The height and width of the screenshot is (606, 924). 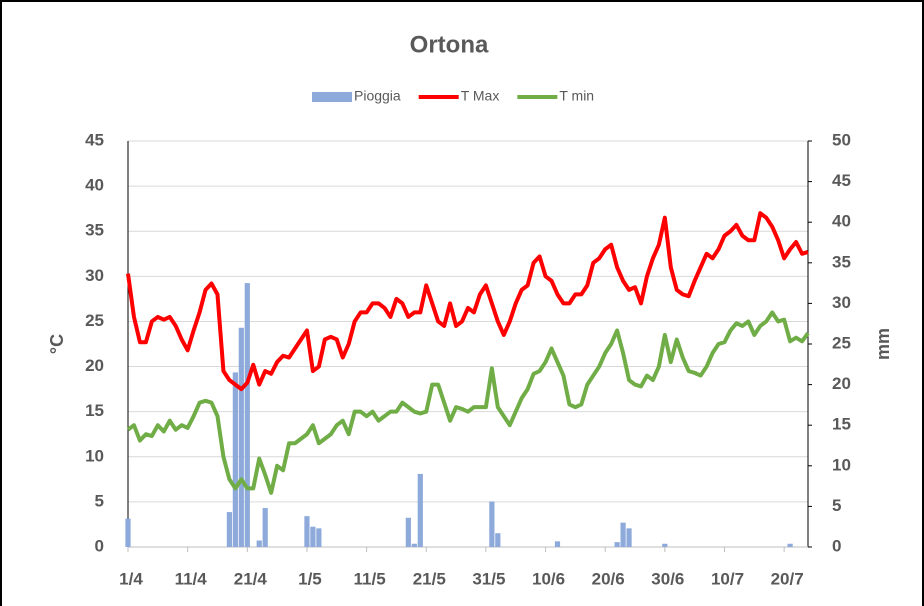 I want to click on legend-label: T min, so click(x=576, y=96).